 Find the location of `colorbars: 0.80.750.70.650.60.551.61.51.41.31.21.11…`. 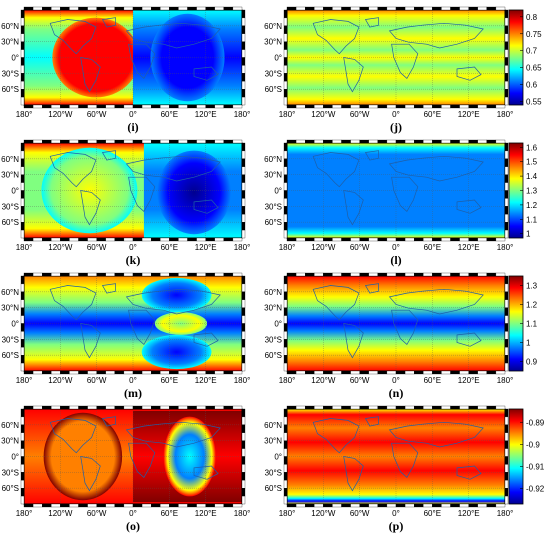

colorbars: 0.80.750.70.650.60.551.61.51.41.31.21.11… is located at coordinates (526, 257).